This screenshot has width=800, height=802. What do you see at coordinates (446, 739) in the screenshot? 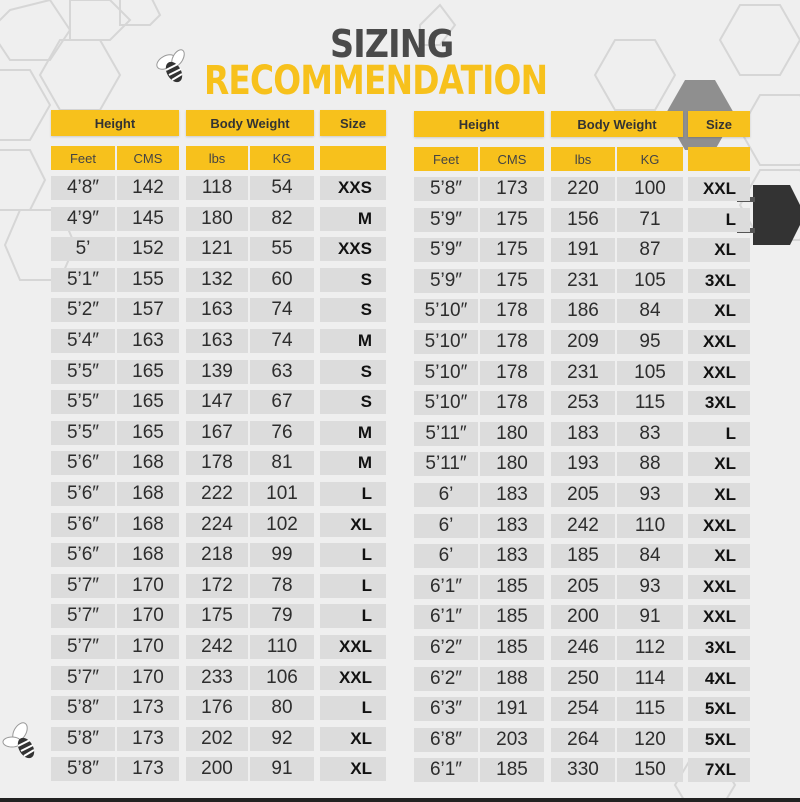
I see `cell-feet: 6’8″` at bounding box center [446, 739].